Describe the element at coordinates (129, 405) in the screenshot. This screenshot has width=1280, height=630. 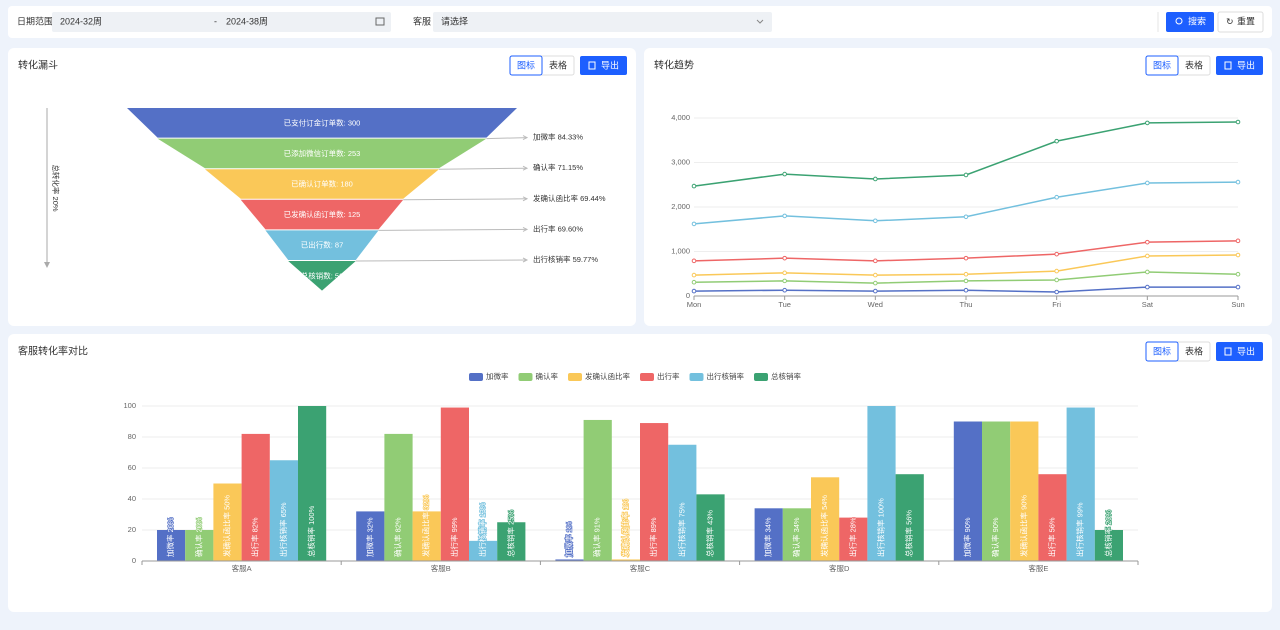
I see `y-tick-label: 100` at that location.